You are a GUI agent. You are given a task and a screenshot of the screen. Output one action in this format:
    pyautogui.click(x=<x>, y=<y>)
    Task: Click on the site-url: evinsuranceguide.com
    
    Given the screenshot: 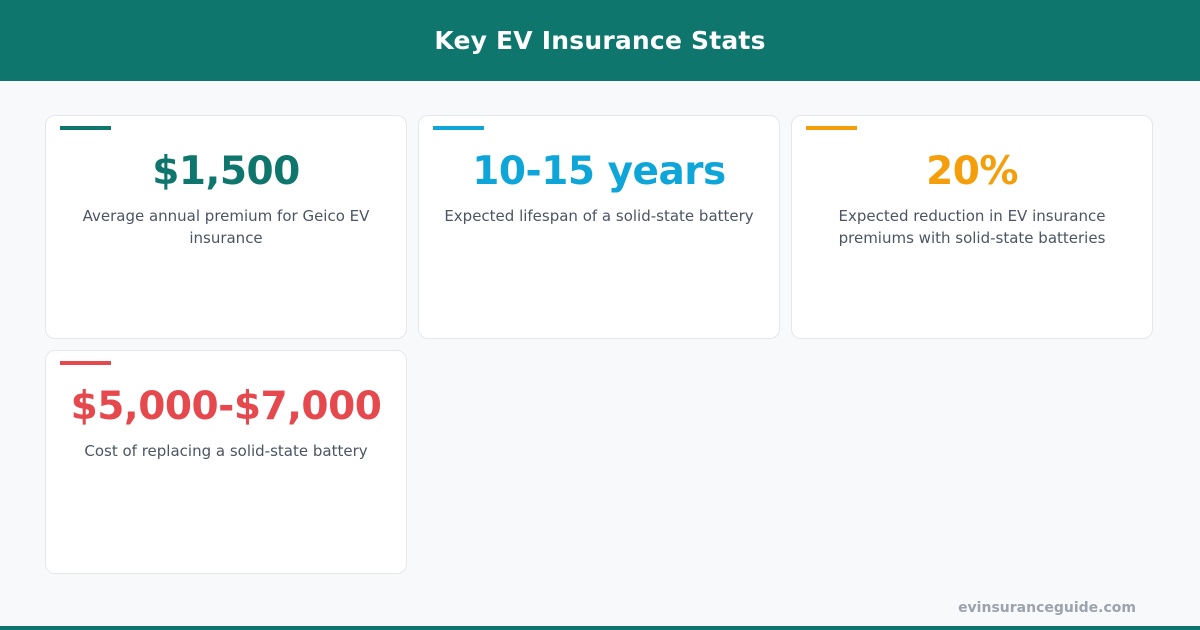 What is the action you would take?
    pyautogui.click(x=1047, y=608)
    